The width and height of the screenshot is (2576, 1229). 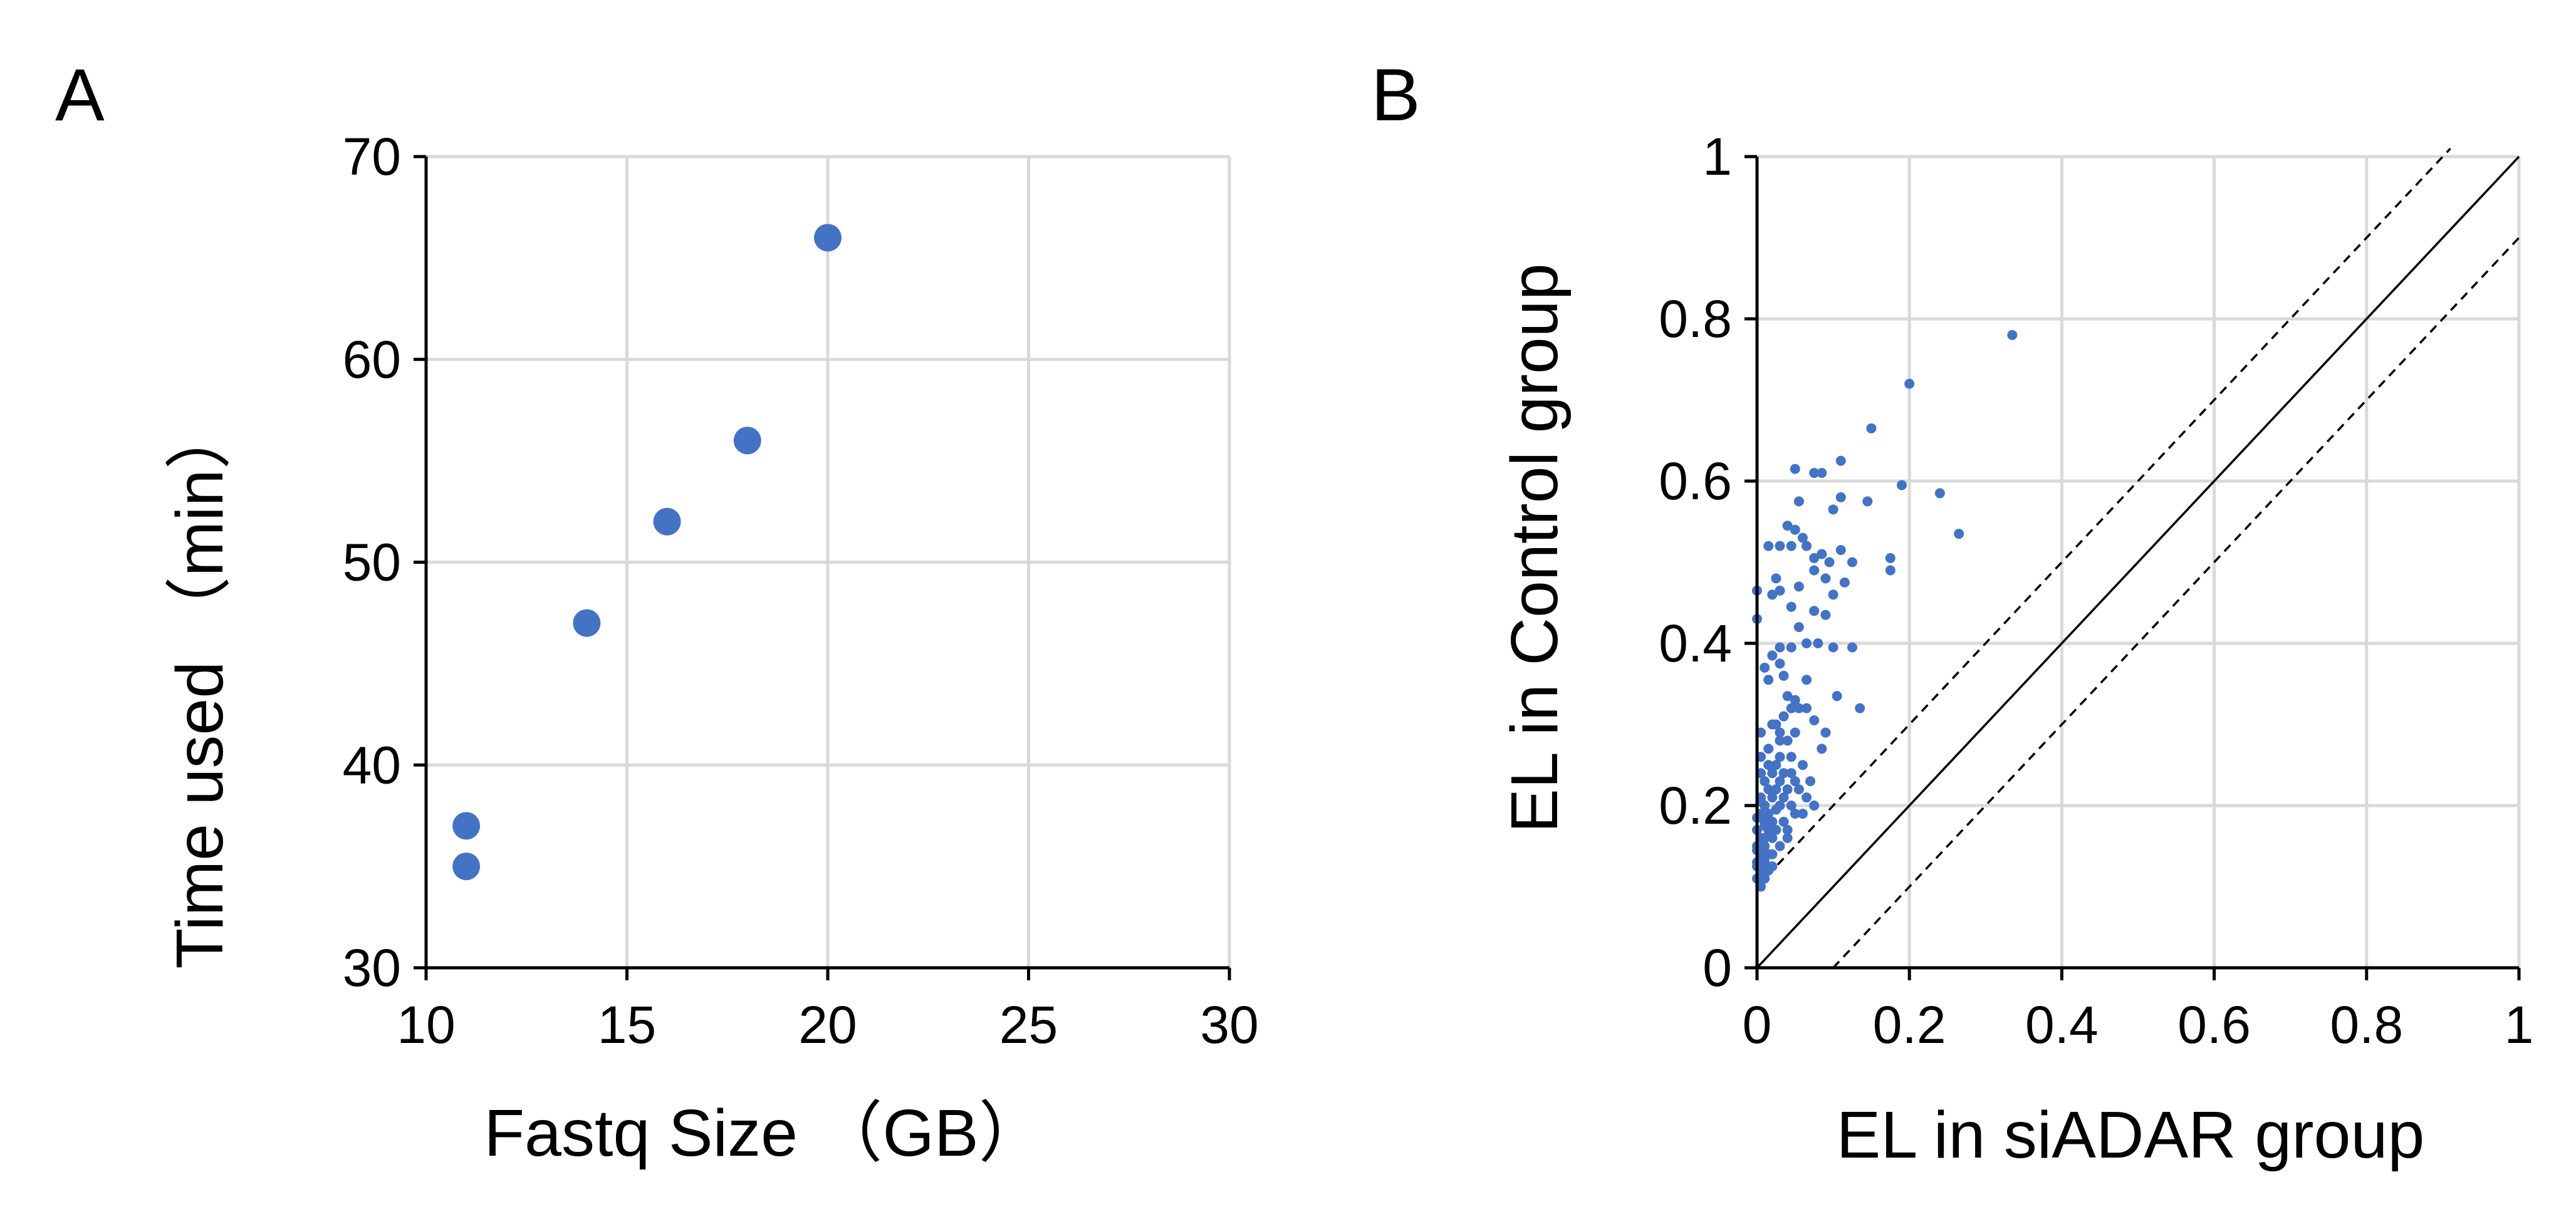 I want to click on chart-a-y-axis-label: Time used （min）, so click(x=200, y=685).